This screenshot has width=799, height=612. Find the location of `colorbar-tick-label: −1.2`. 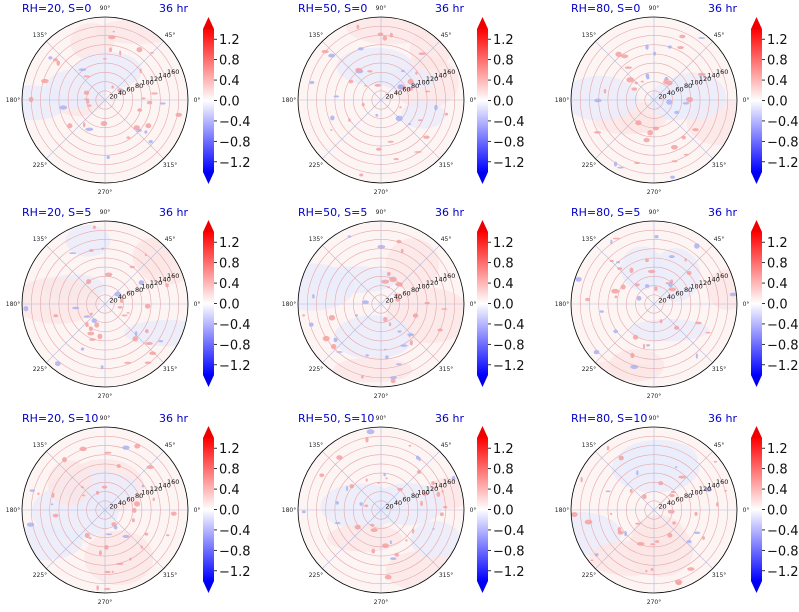

colorbar-tick-label: −1.2 is located at coordinates (235, 366).